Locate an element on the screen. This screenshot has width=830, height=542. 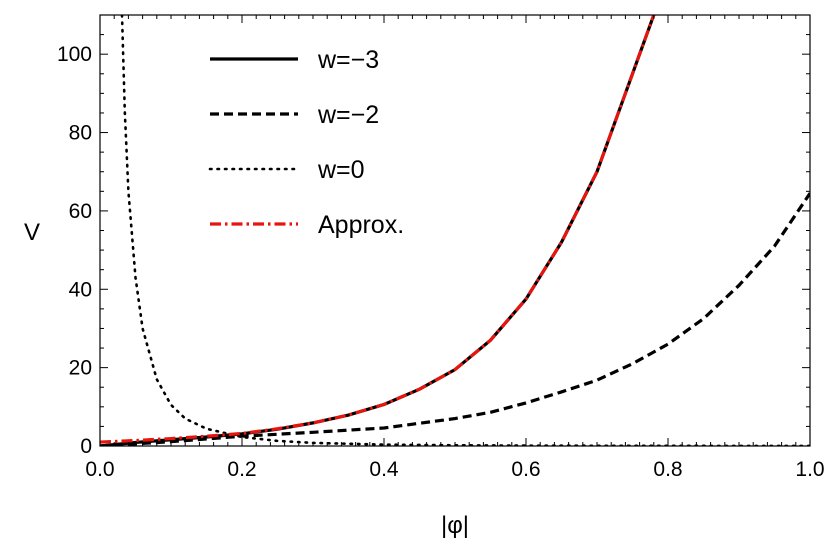
x-tick-label: 0.2 is located at coordinates (241, 469).